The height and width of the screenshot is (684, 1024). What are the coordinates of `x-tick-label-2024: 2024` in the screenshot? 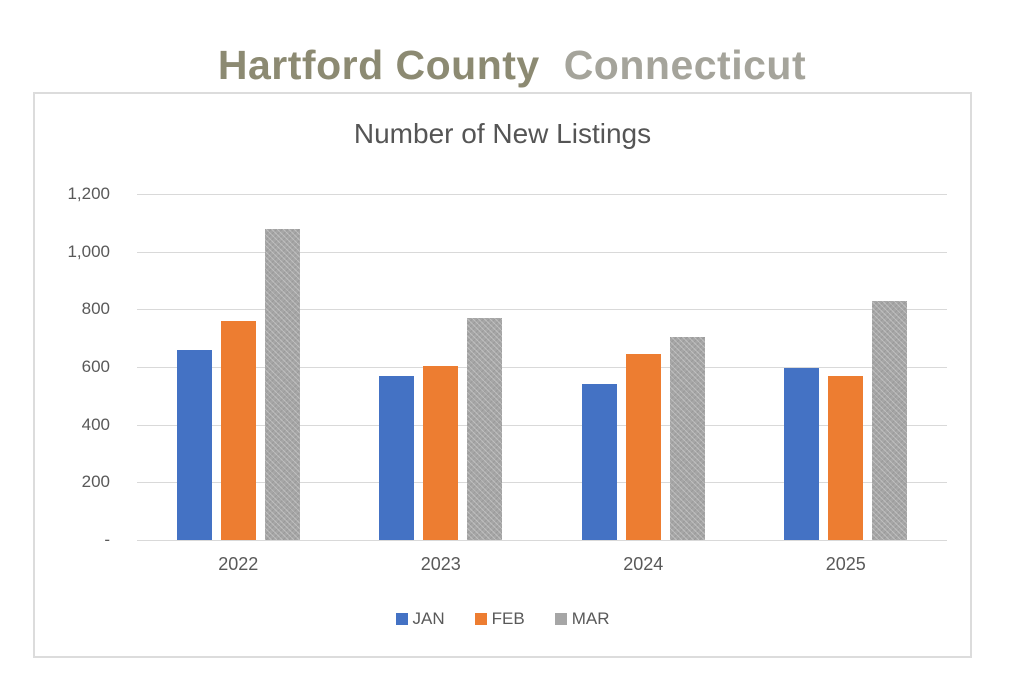 It's located at (643, 564).